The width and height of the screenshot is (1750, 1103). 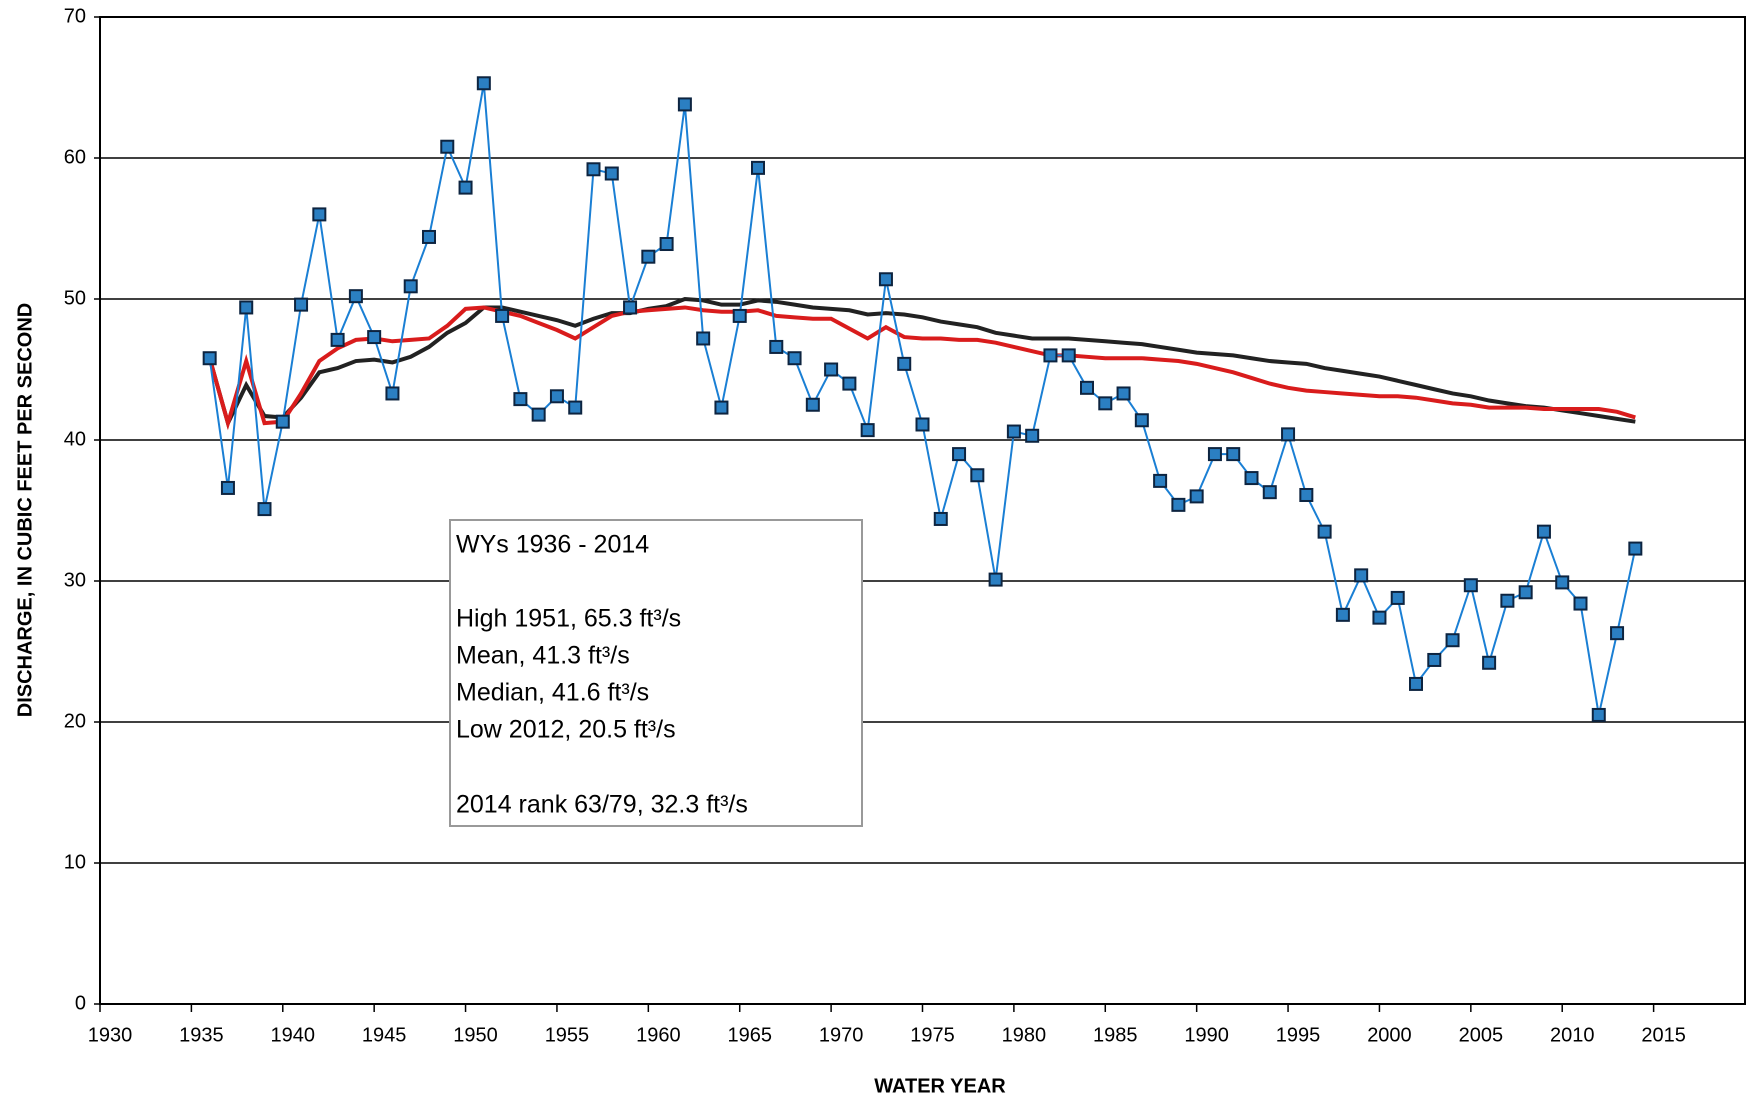 I want to click on x-tick-label: 2000, so click(x=1389, y=1035).